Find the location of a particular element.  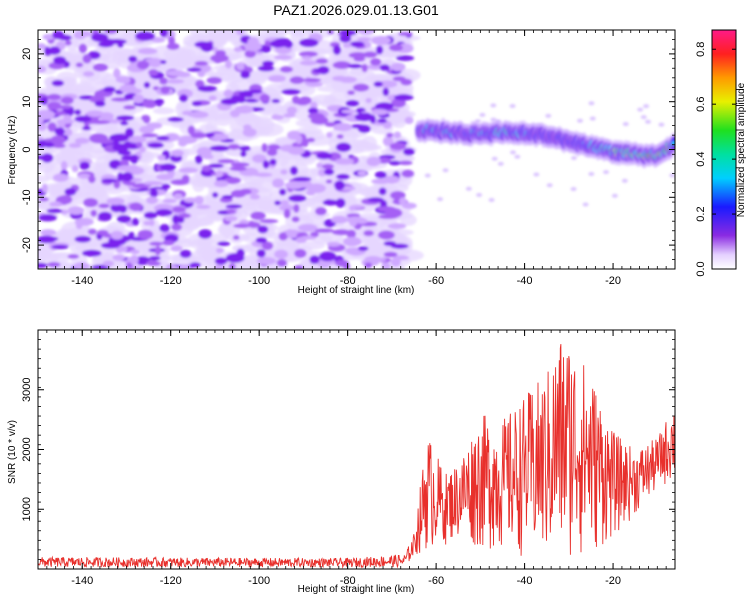

x-tick-label: -80 is located at coordinates (348, 281).